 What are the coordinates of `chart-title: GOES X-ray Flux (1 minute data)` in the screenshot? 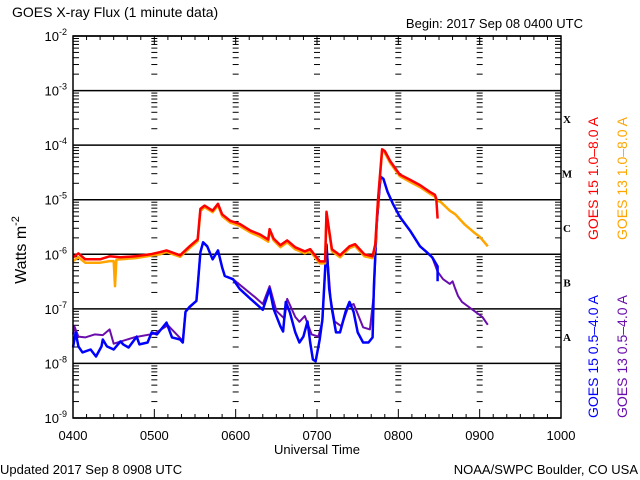 It's located at (115, 12).